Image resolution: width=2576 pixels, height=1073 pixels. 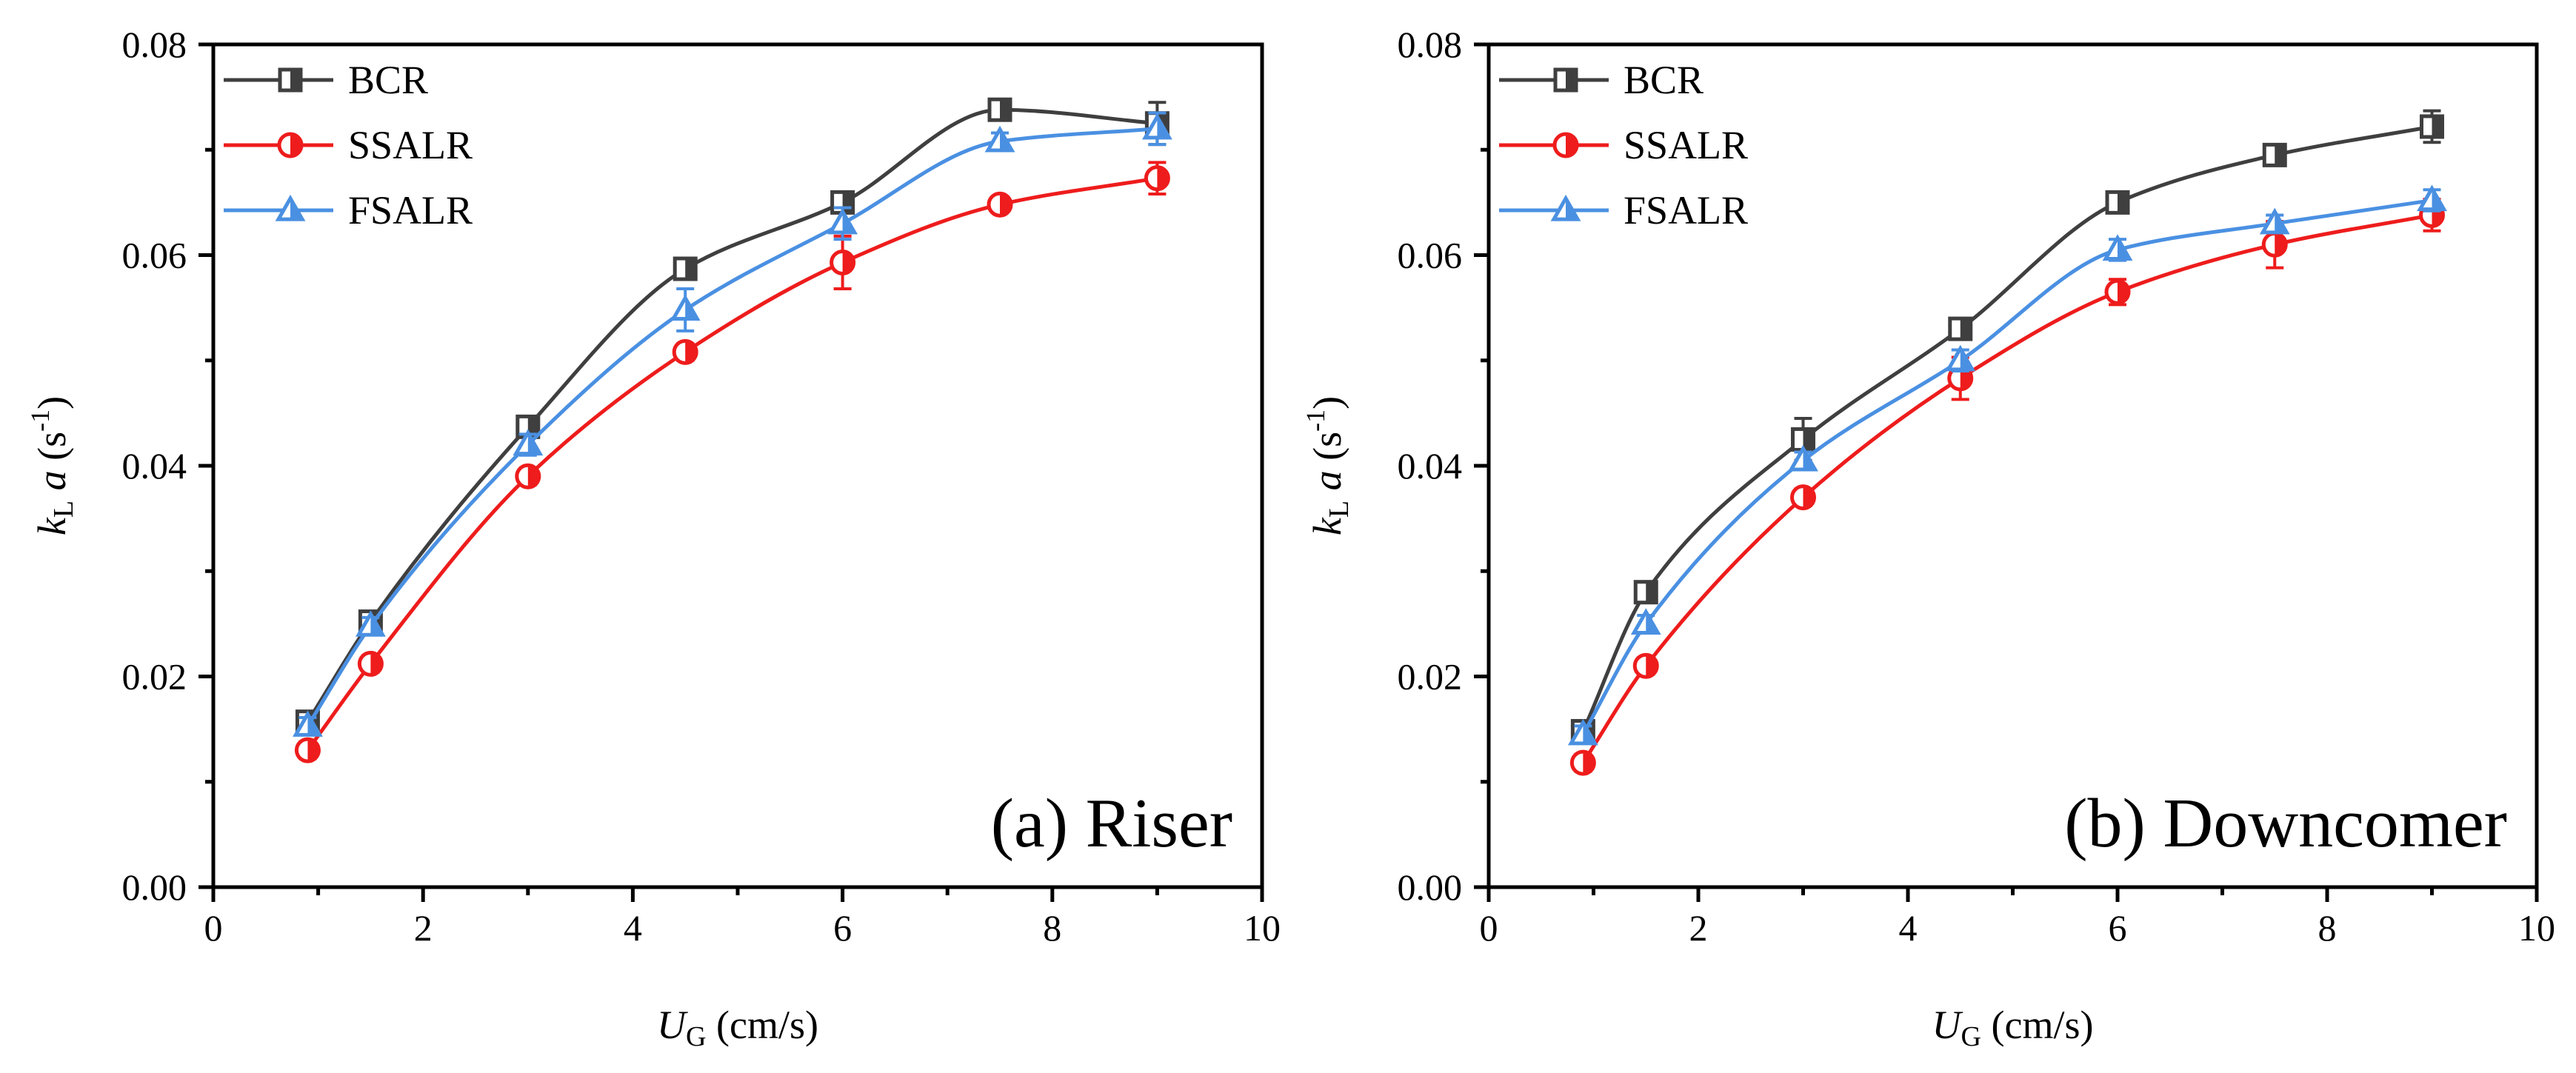 I want to click on panel-title: (b) Downcomer, so click(x=2285, y=824).